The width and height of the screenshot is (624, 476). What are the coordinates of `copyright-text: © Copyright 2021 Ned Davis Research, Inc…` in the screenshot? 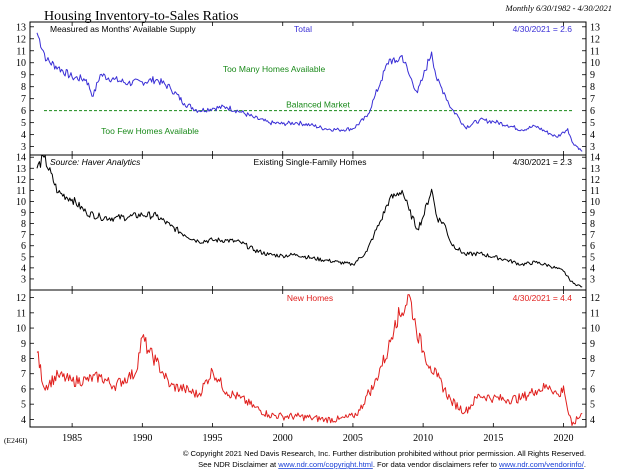 It's located at (384, 453).